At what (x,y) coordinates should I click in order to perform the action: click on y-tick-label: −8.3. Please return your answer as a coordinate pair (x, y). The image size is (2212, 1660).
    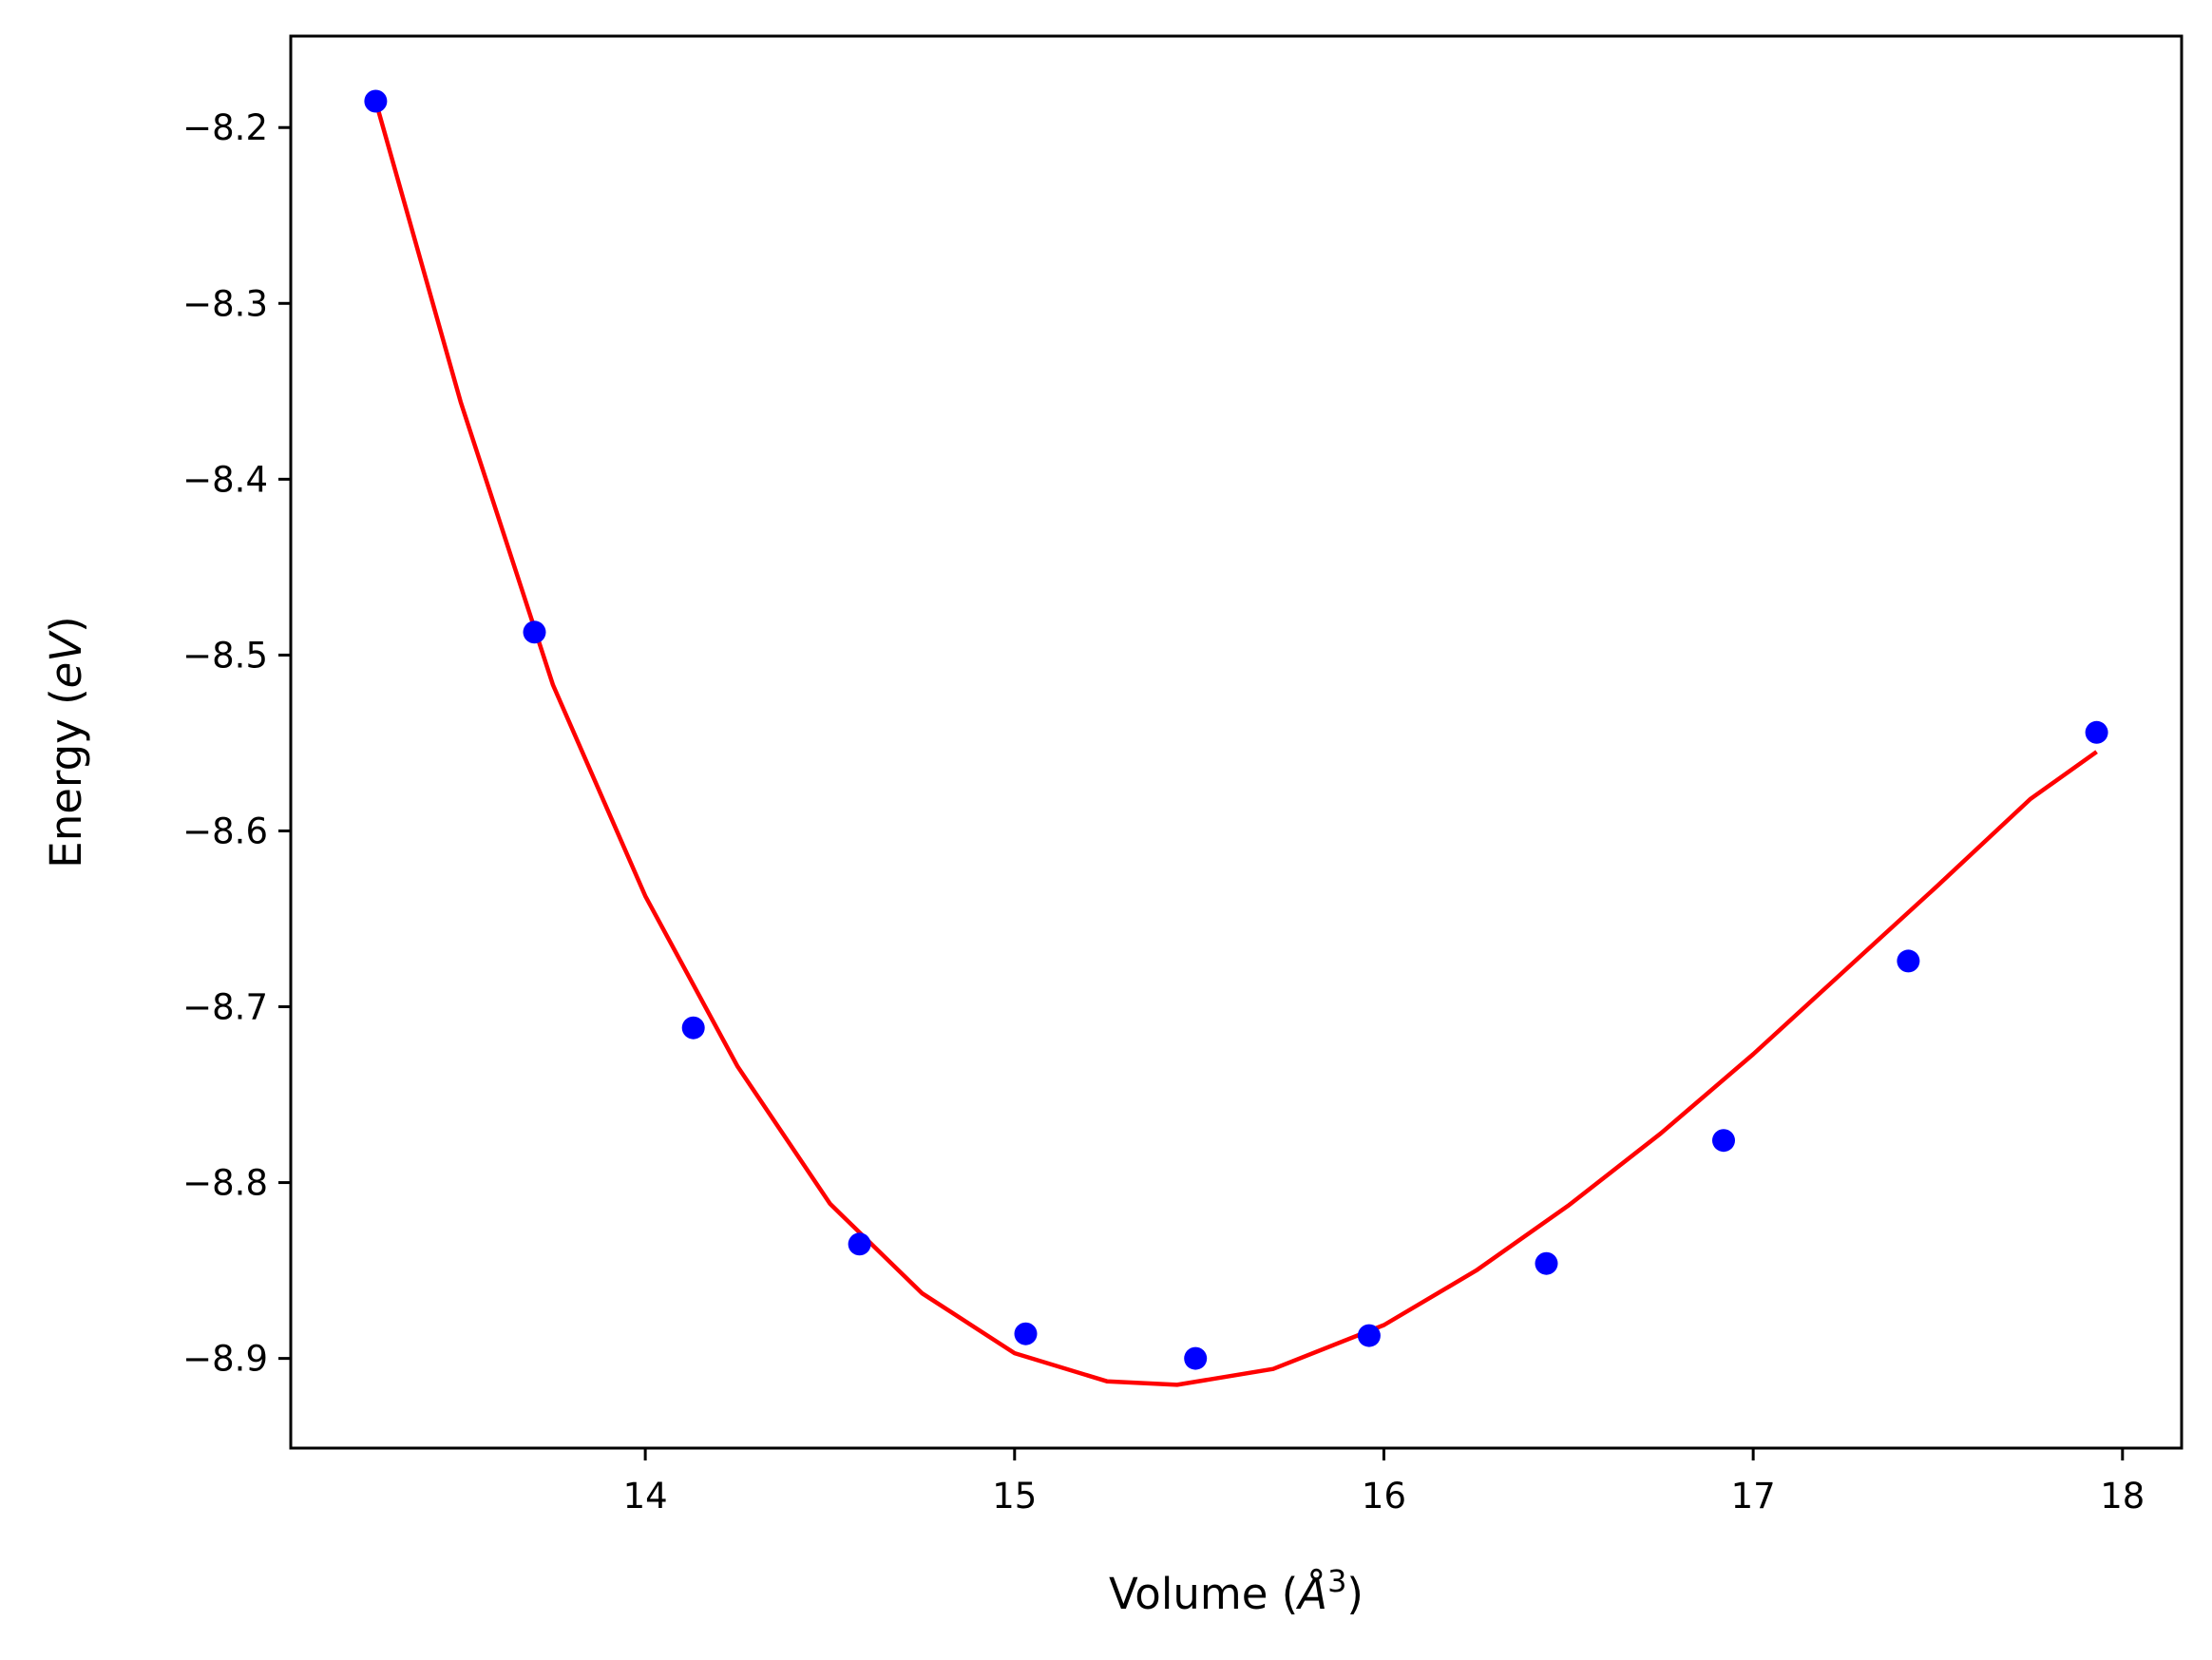
    Looking at the image, I should click on (225, 303).